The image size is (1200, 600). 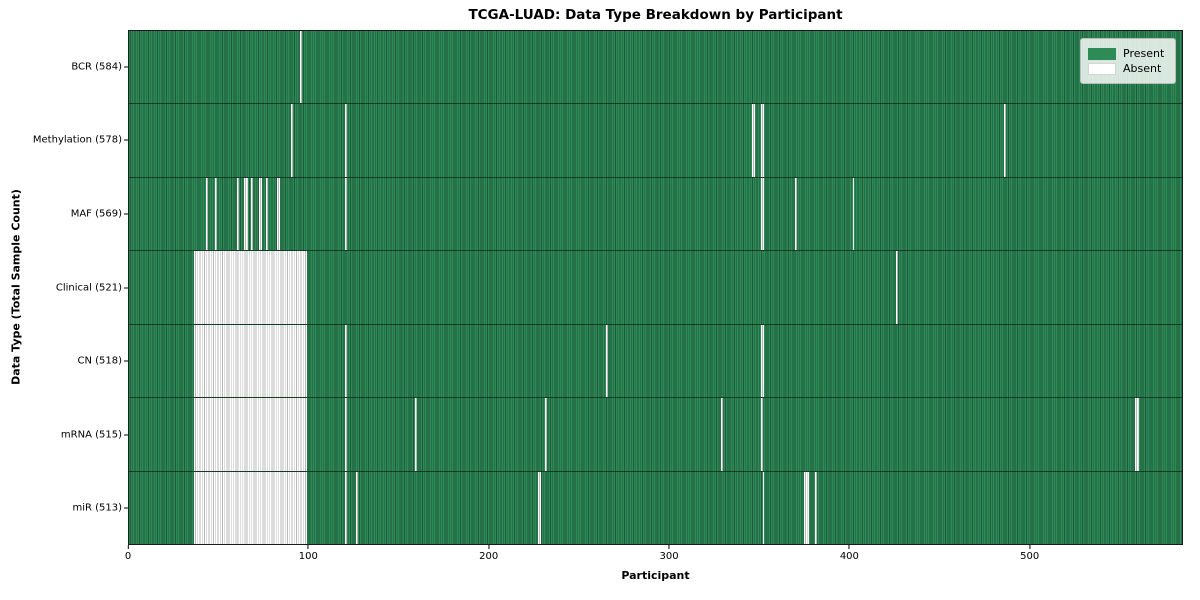 I want to click on x-tick-label: 400, so click(x=849, y=556).